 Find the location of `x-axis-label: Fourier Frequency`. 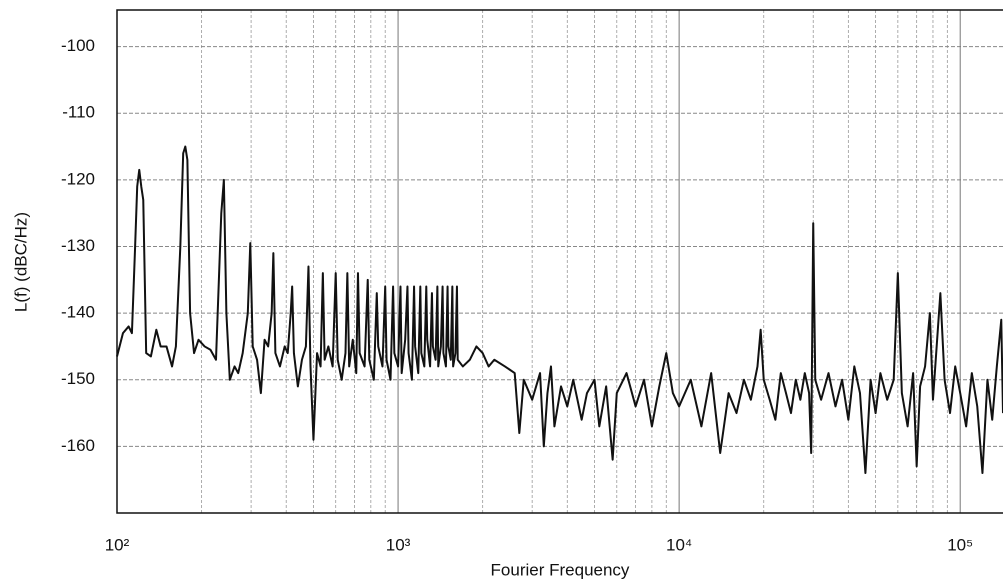

x-axis-label: Fourier Frequency is located at coordinates (560, 569).